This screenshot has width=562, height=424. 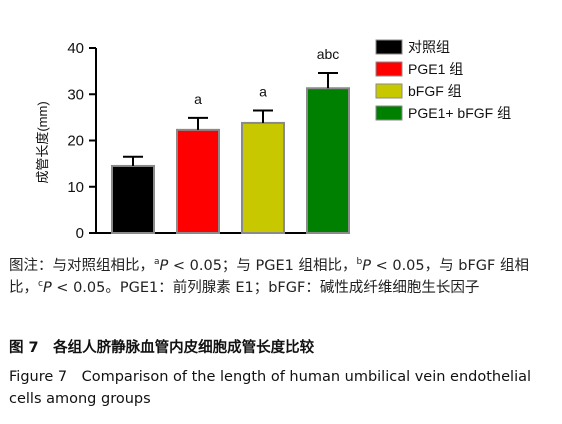 What do you see at coordinates (328, 54) in the screenshot?
I see `significance-label: abc` at bounding box center [328, 54].